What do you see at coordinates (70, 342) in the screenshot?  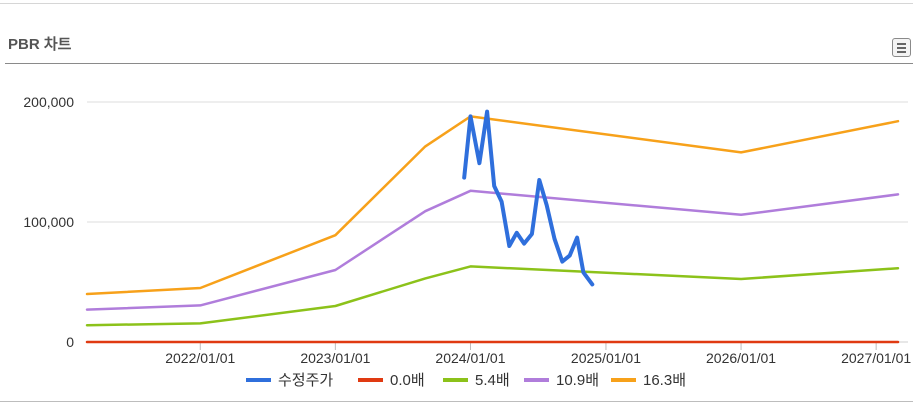 I see `y-tick-label: 0` at bounding box center [70, 342].